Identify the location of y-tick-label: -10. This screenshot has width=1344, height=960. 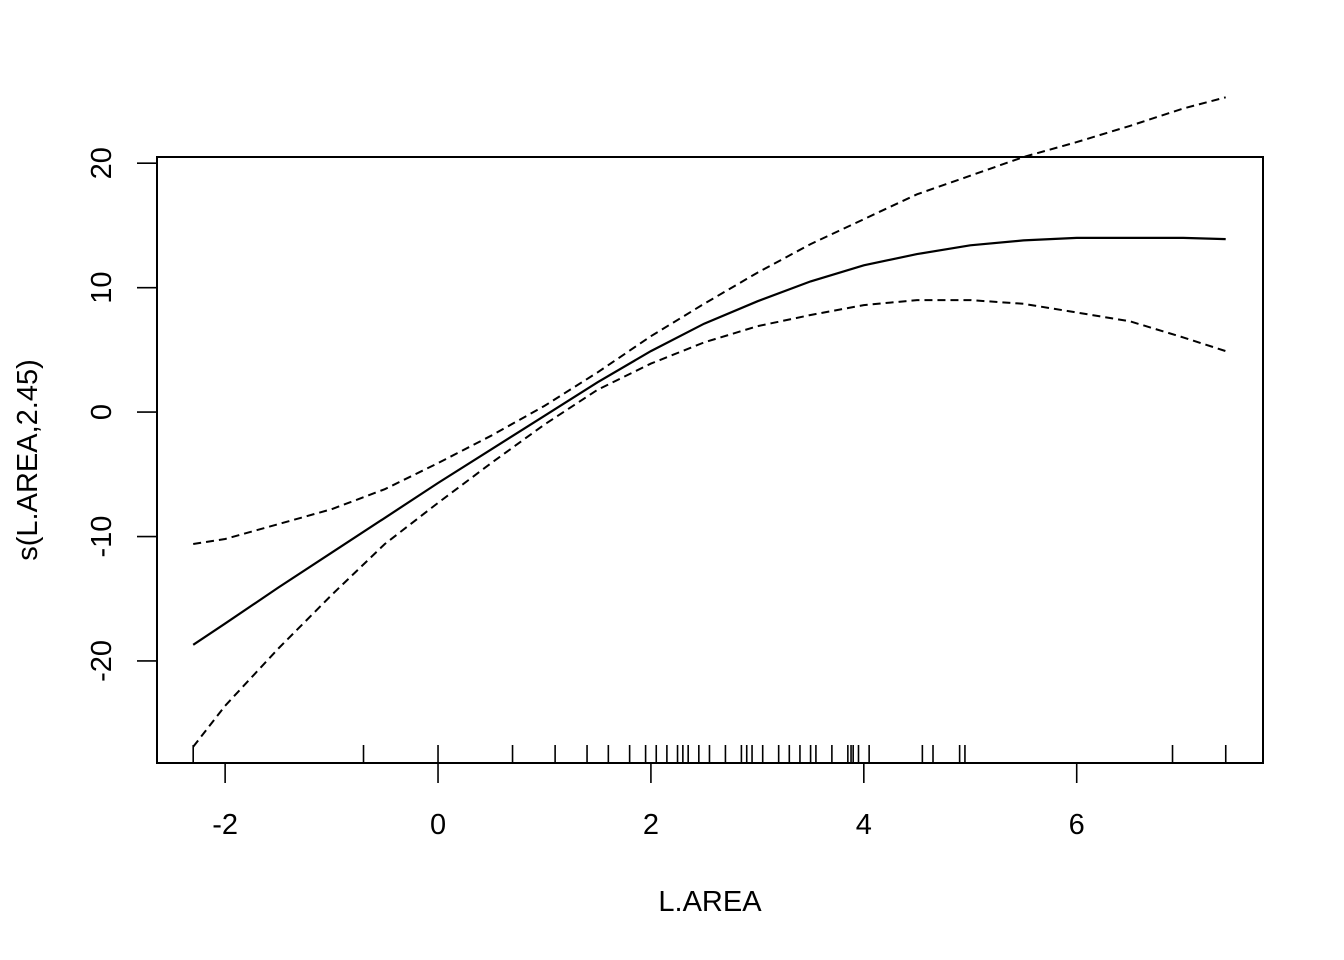
(102, 537).